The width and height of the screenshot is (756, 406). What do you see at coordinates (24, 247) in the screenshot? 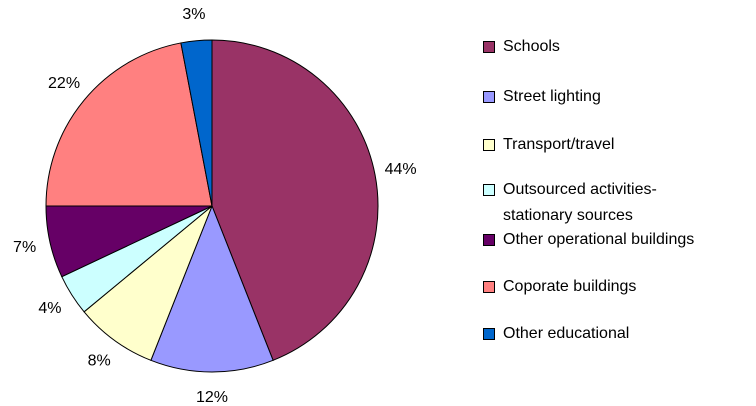
I see `data-label: 7%` at bounding box center [24, 247].